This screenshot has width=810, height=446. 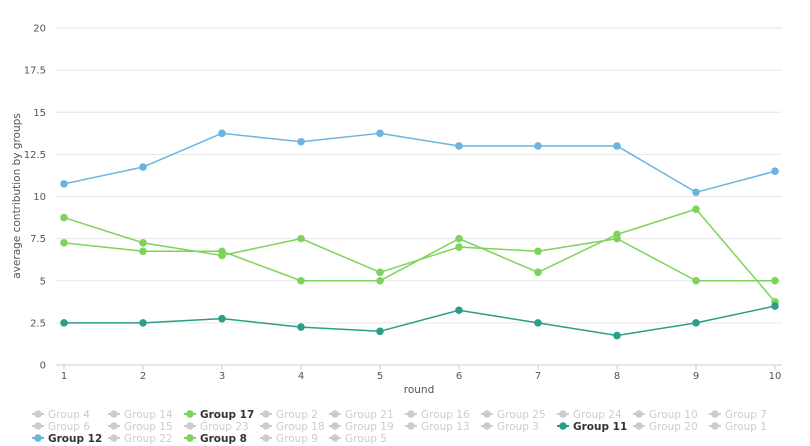 What do you see at coordinates (301, 376) in the screenshot?
I see `x-tick-label: 4` at bounding box center [301, 376].